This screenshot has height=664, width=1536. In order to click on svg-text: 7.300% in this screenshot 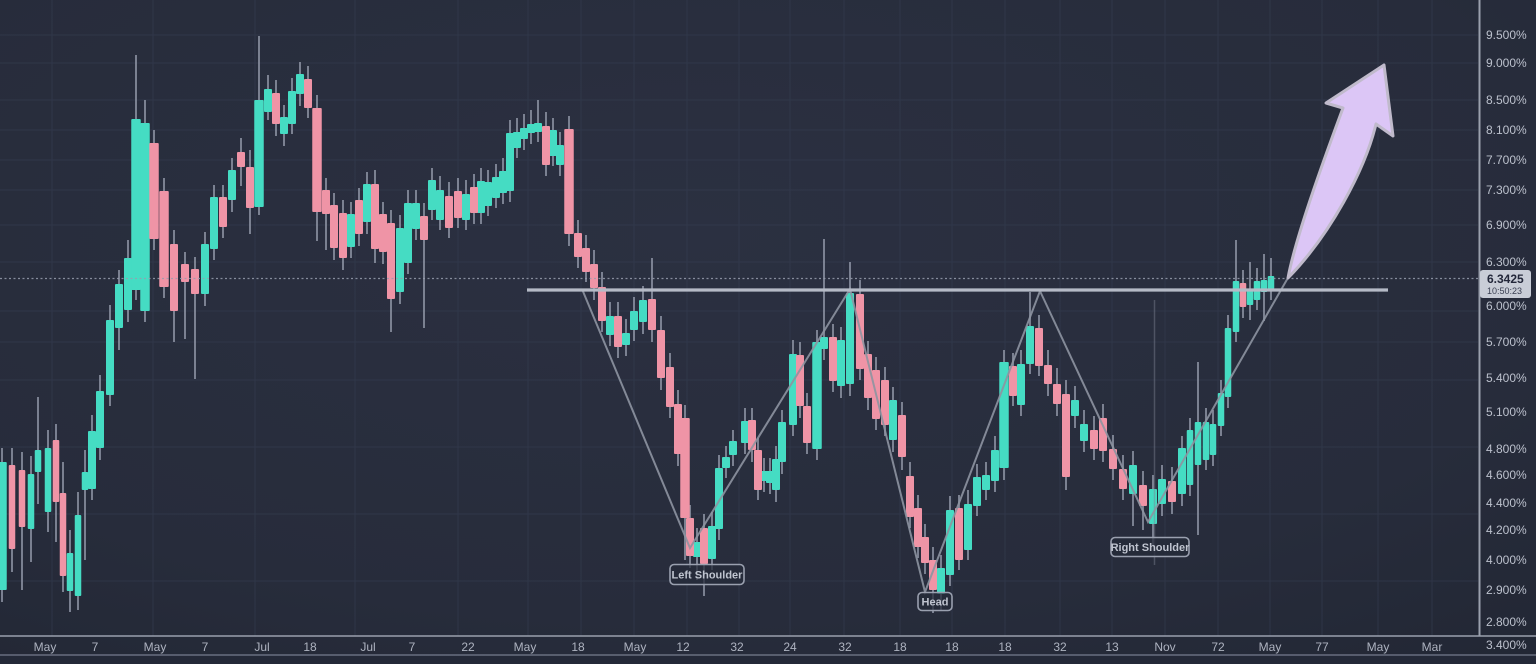, I will do `click(1506, 190)`.